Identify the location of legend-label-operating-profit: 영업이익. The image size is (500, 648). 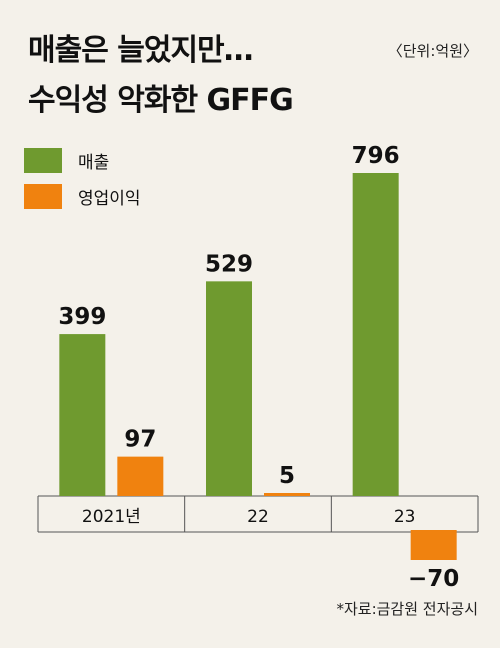
(109, 198).